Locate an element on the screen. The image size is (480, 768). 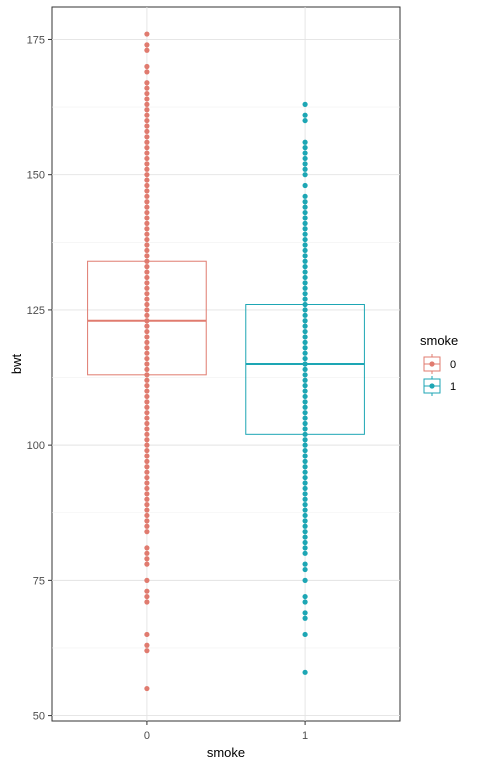
y-tick-label: 50 is located at coordinates (39, 717).